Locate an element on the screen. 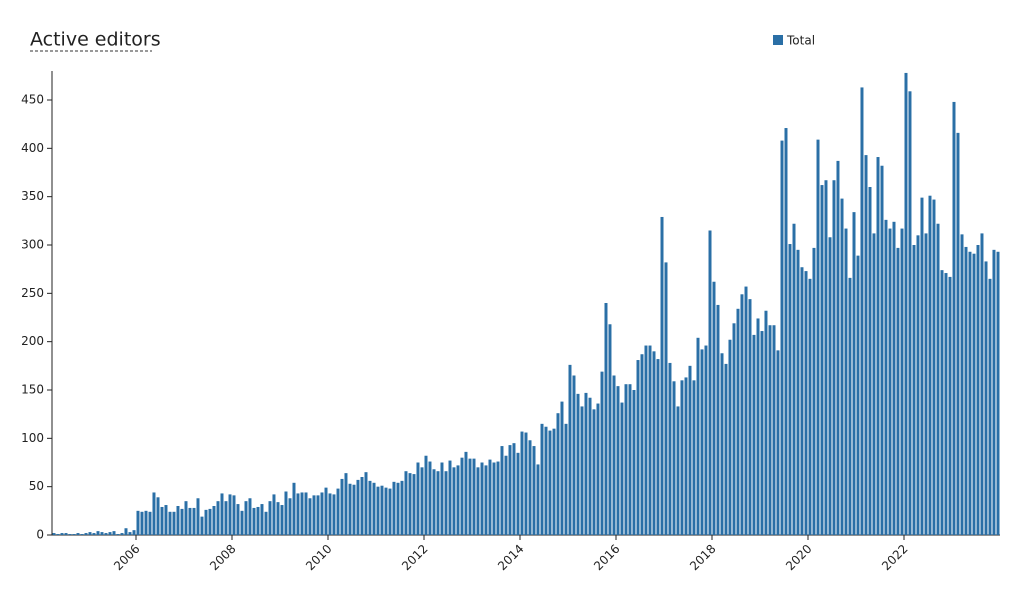  legend-swatch is located at coordinates (778, 40).